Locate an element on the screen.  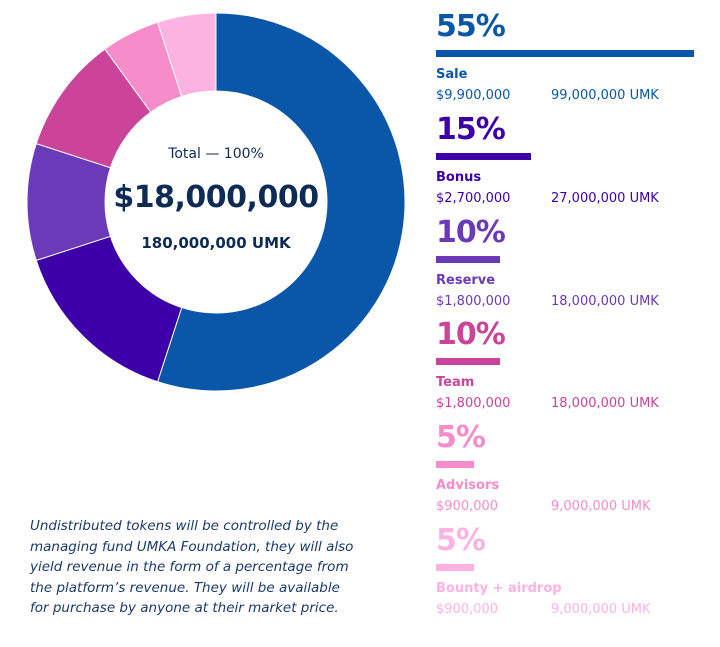
legend-usd: $9,900,000 is located at coordinates (473, 95).